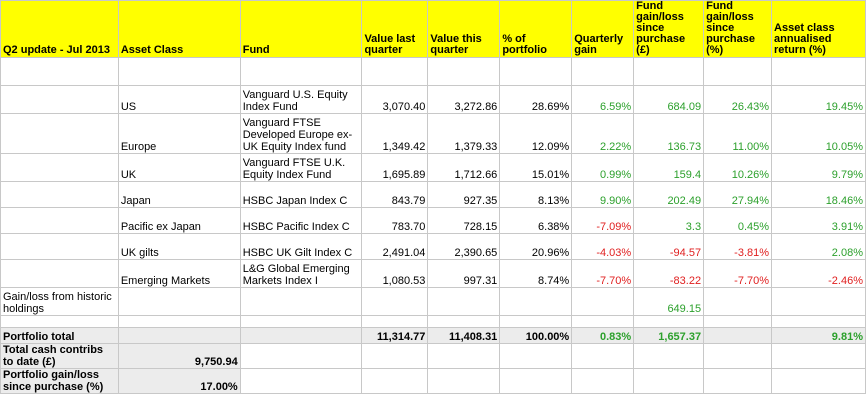 The width and height of the screenshot is (866, 413). What do you see at coordinates (301, 246) in the screenshot?
I see `fund-cell: HSBC UK Gilt Index C` at bounding box center [301, 246].